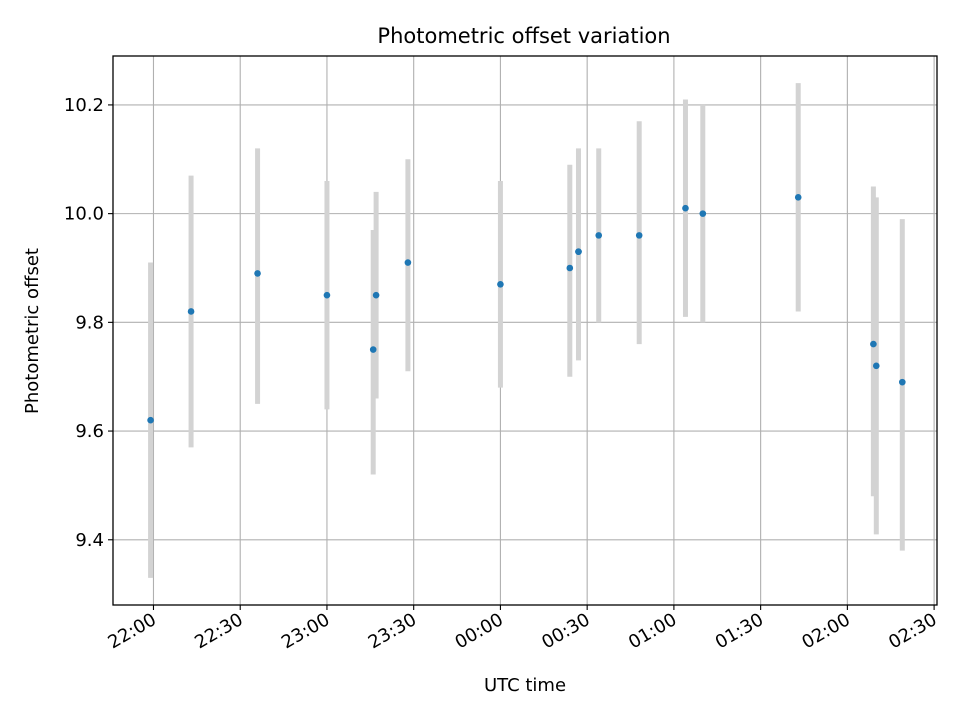  I want to click on y-axis-ticks: 9.4 9.6 9.8 10.0 10.2, so click(88, 323).